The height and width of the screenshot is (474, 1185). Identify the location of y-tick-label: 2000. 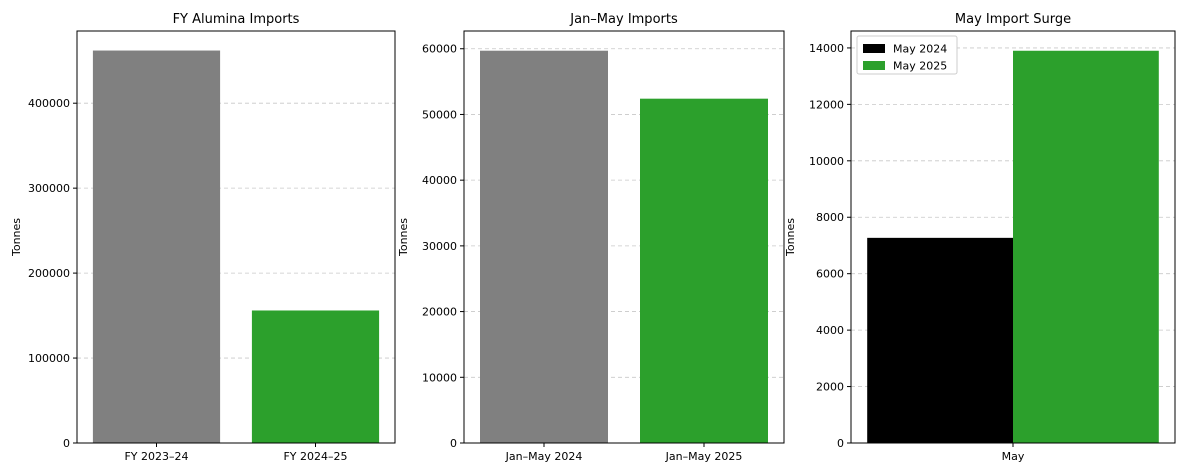
(830, 387).